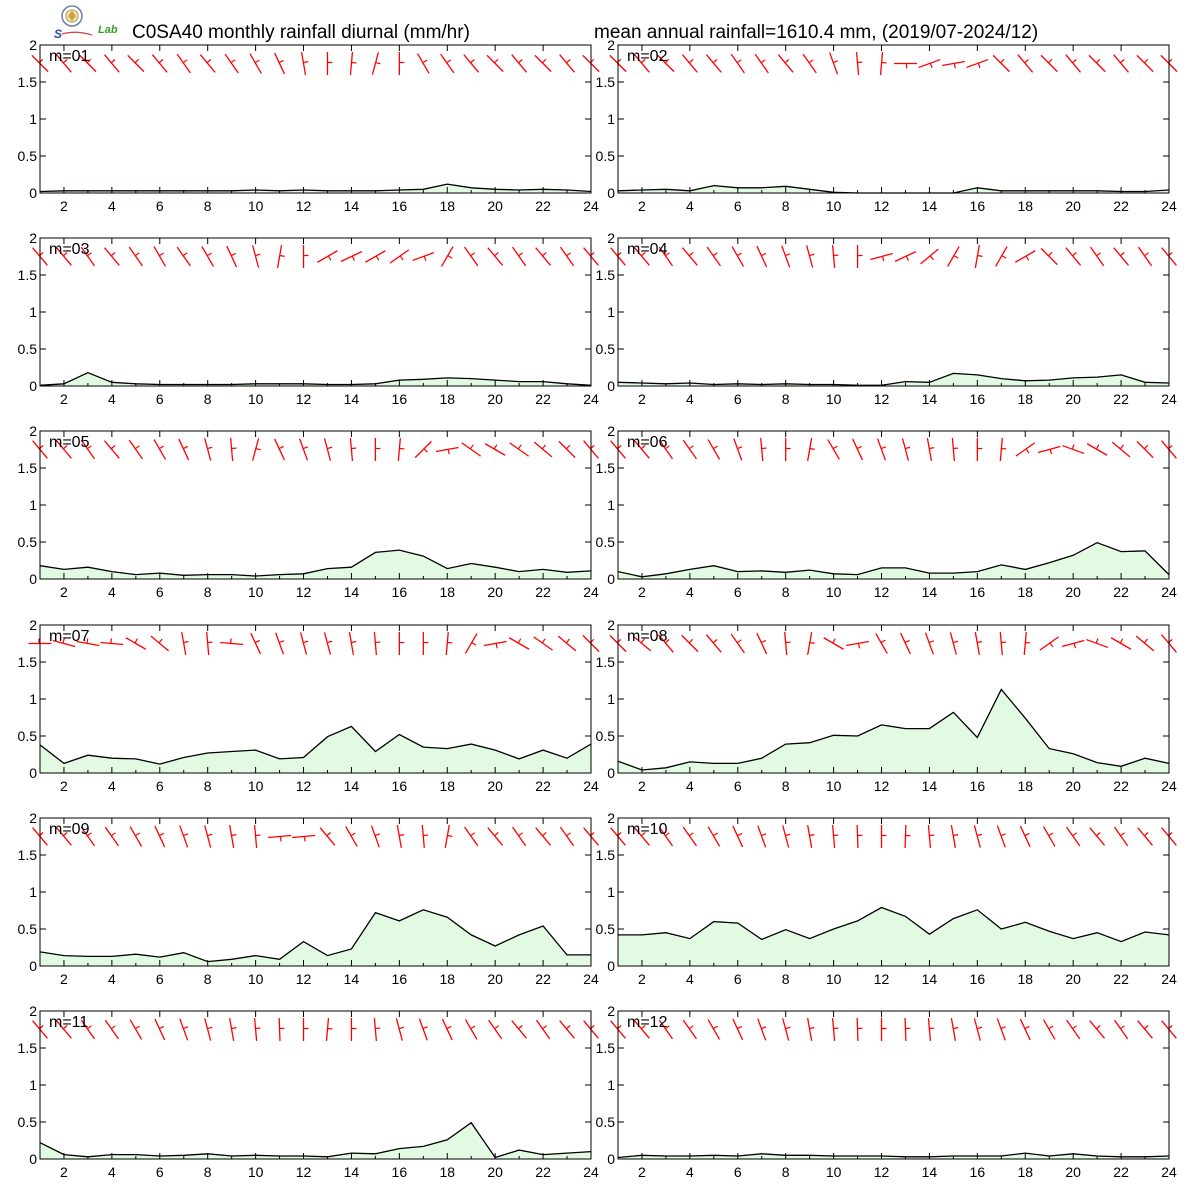 This screenshot has height=1200, width=1200. I want to click on wind-barb-m=03-h17, so click(423, 256).